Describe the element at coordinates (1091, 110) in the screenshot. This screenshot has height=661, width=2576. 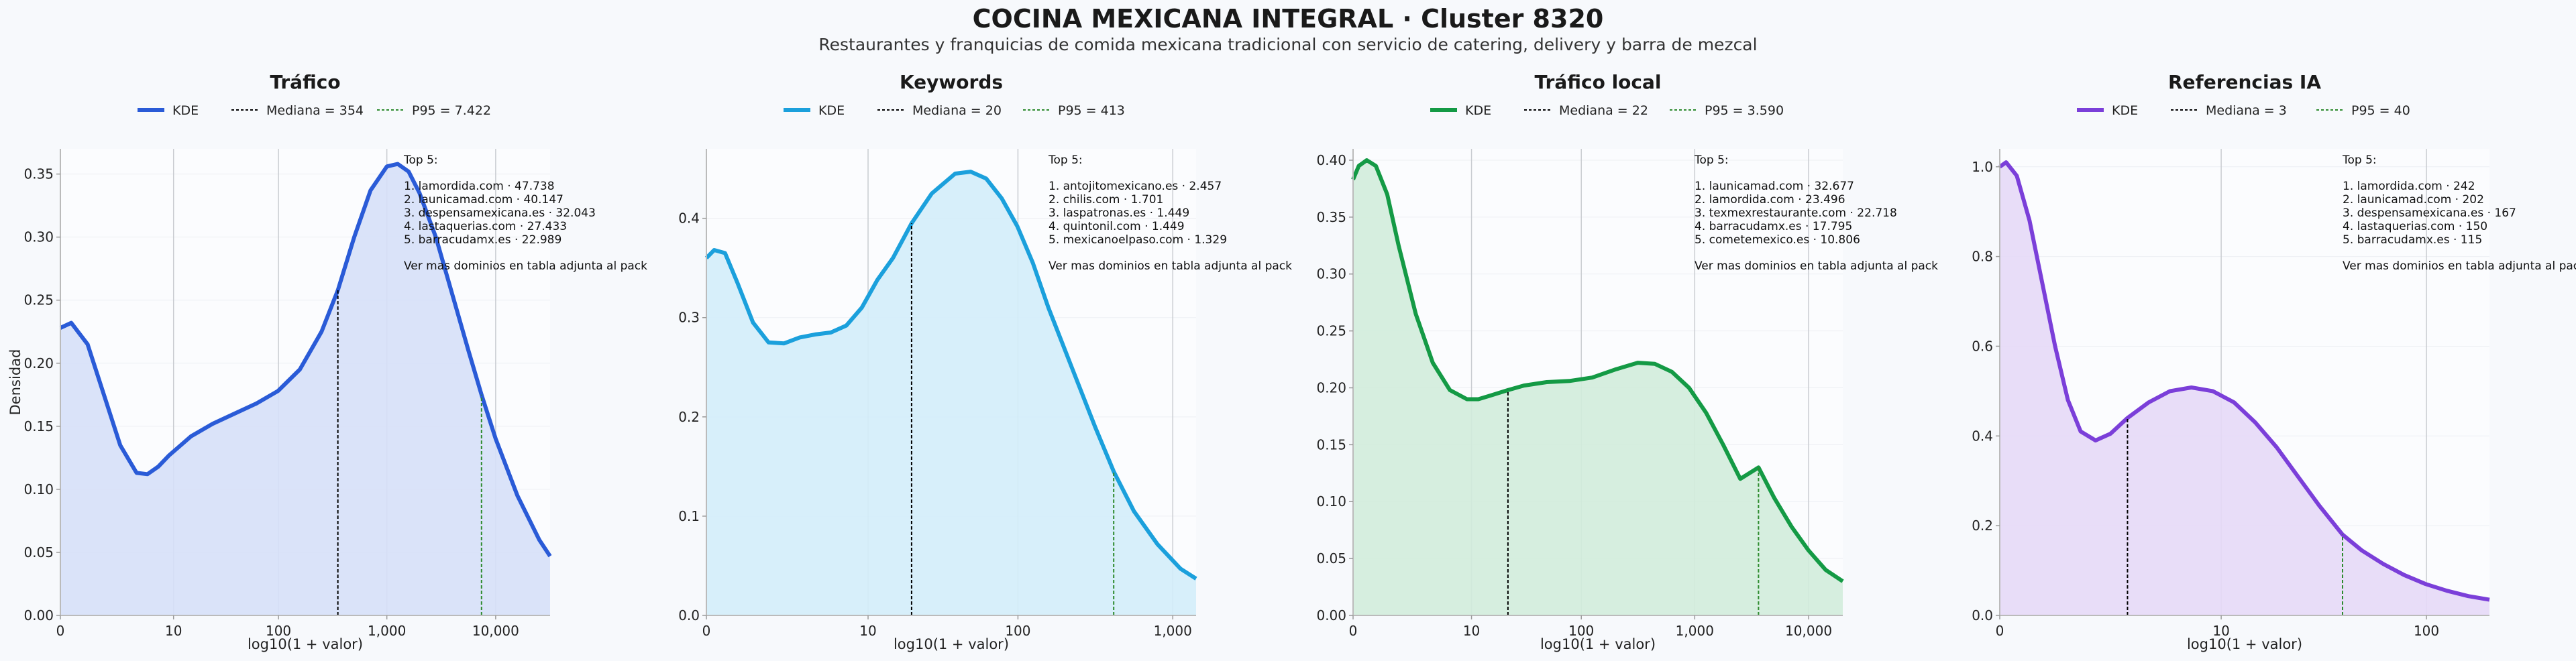
I see `legend-p95-label: P95 = 413` at that location.